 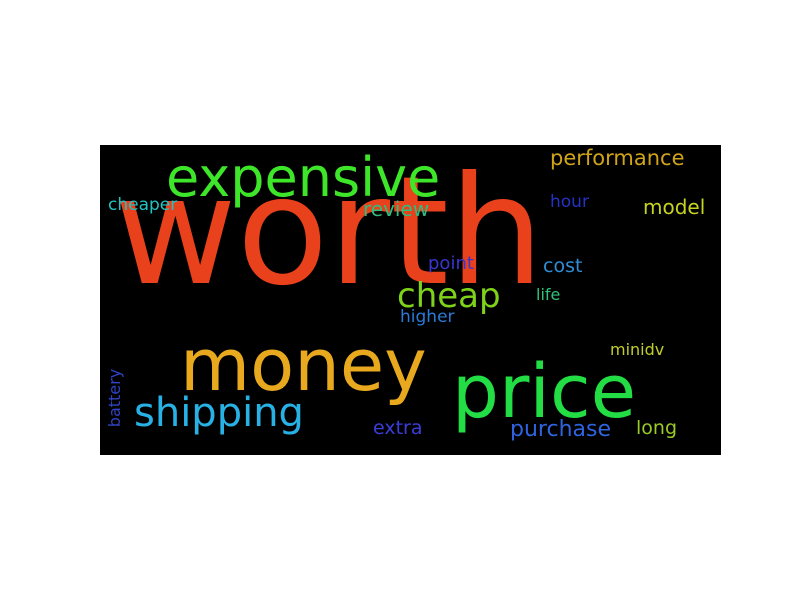 What do you see at coordinates (674, 207) in the screenshot?
I see `word-model: model` at bounding box center [674, 207].